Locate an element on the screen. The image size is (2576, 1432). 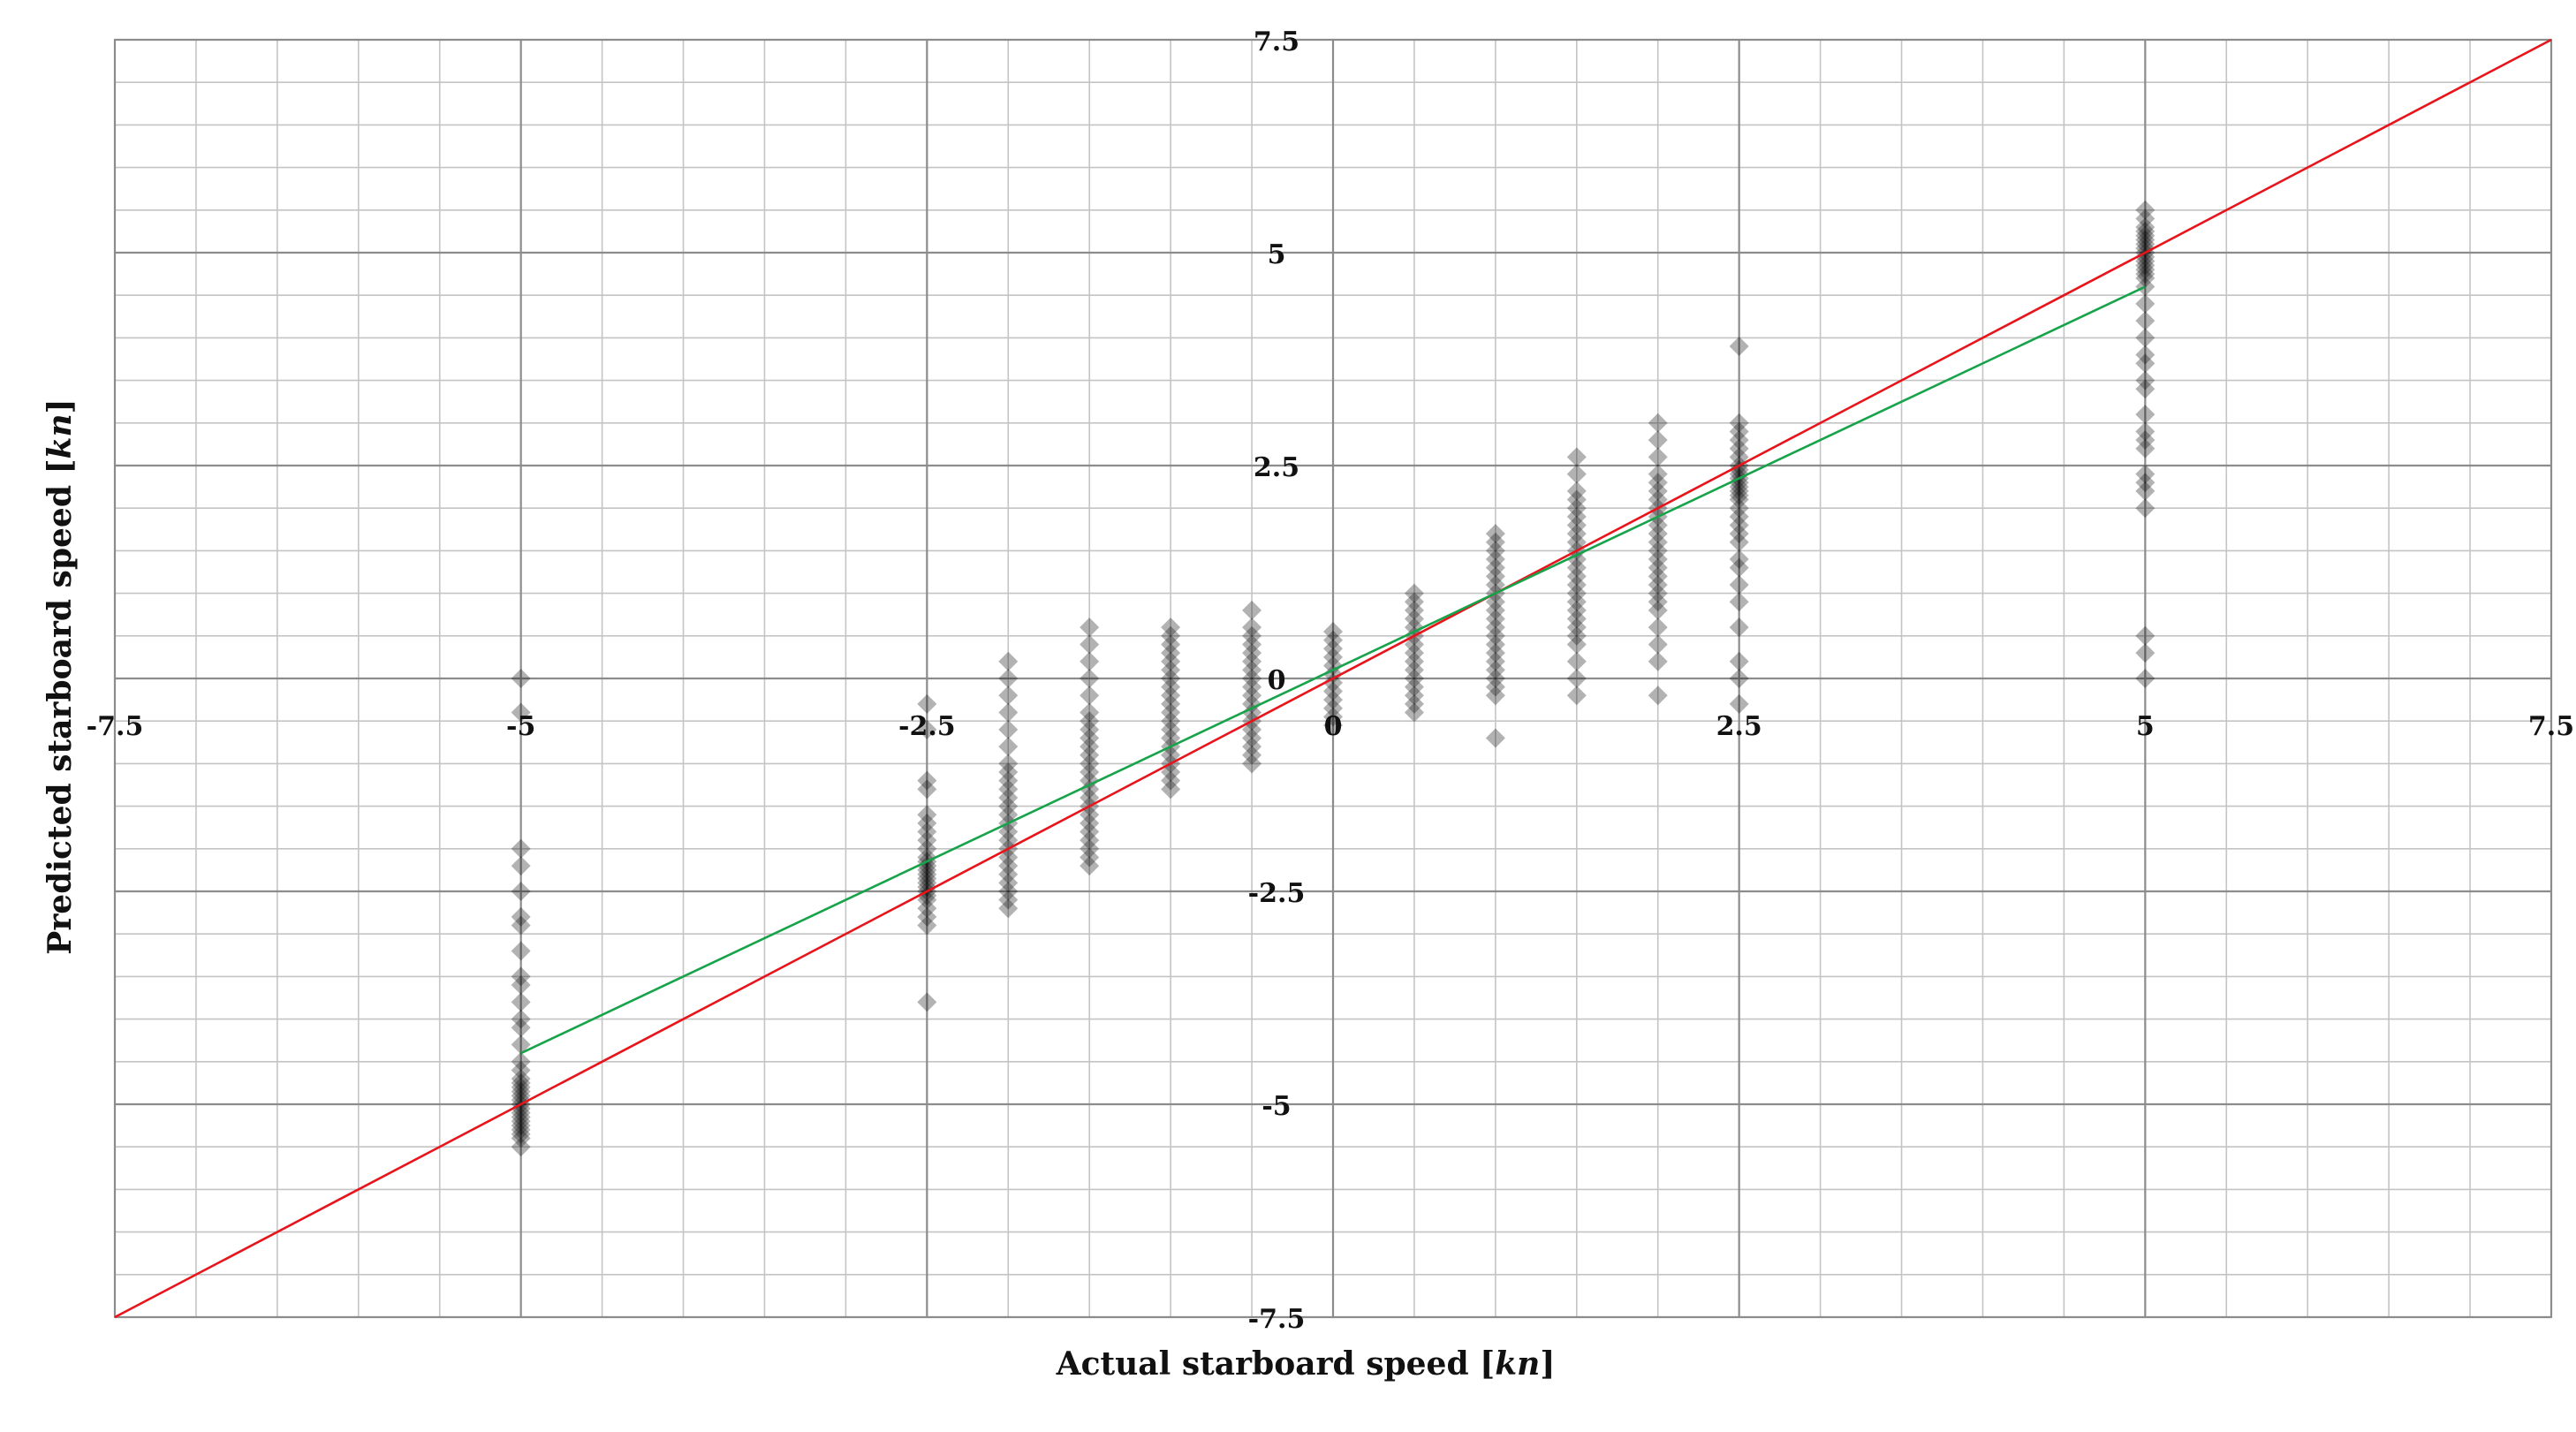
y-tick-label: 2.5 is located at coordinates (1276, 467).